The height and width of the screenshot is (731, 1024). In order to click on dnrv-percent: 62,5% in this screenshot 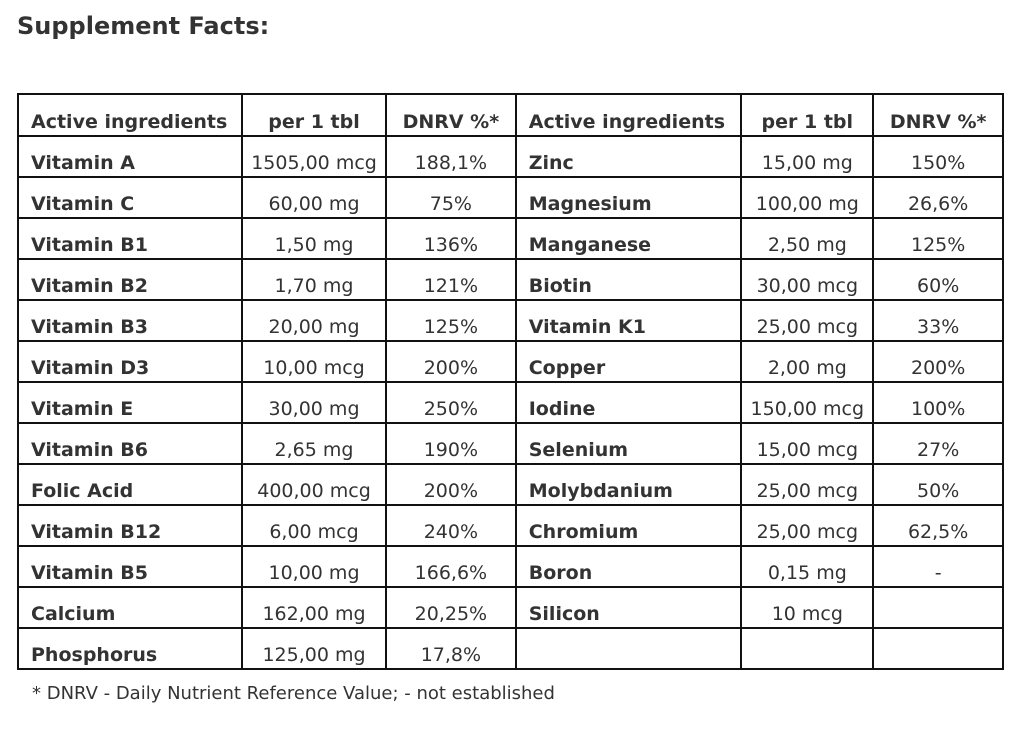, I will do `click(938, 525)`.